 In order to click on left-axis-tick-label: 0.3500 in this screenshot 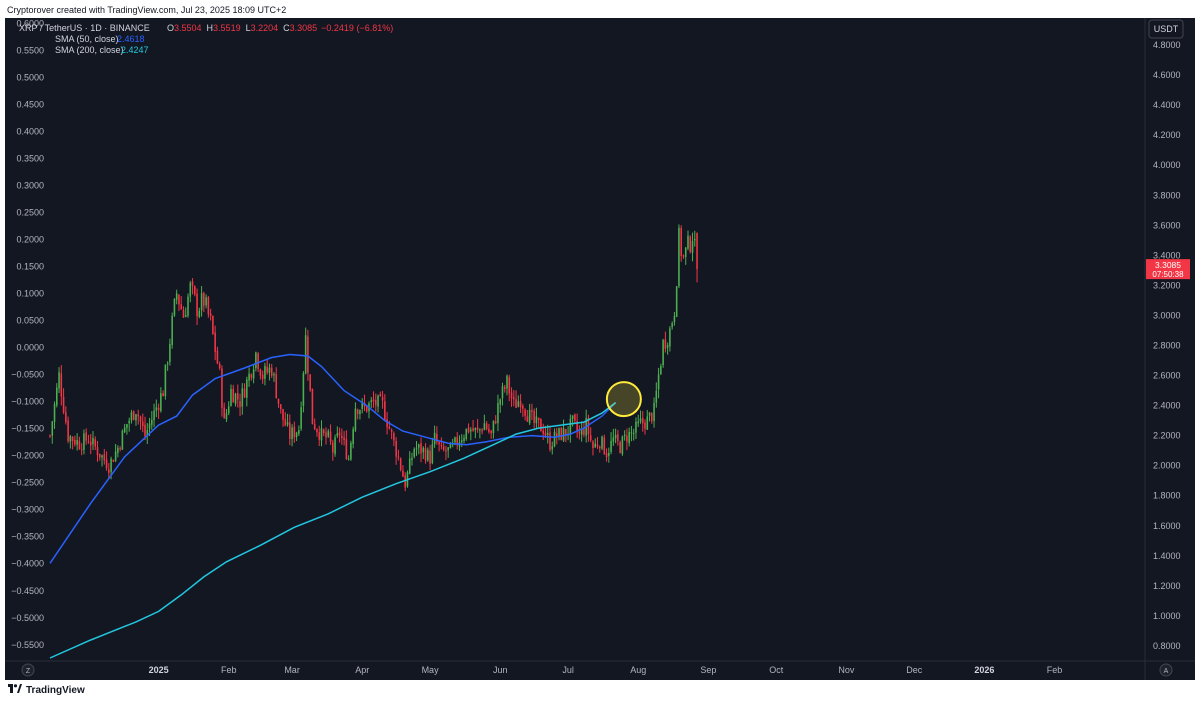, I will do `click(30, 158)`.